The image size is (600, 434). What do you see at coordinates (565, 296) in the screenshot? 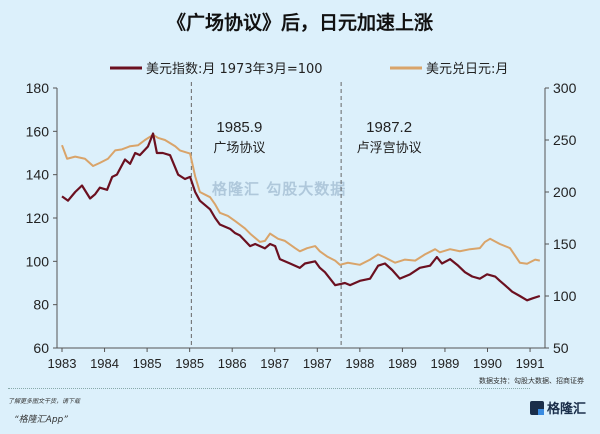
I see `y-right-tick-label: 100` at bounding box center [565, 296].